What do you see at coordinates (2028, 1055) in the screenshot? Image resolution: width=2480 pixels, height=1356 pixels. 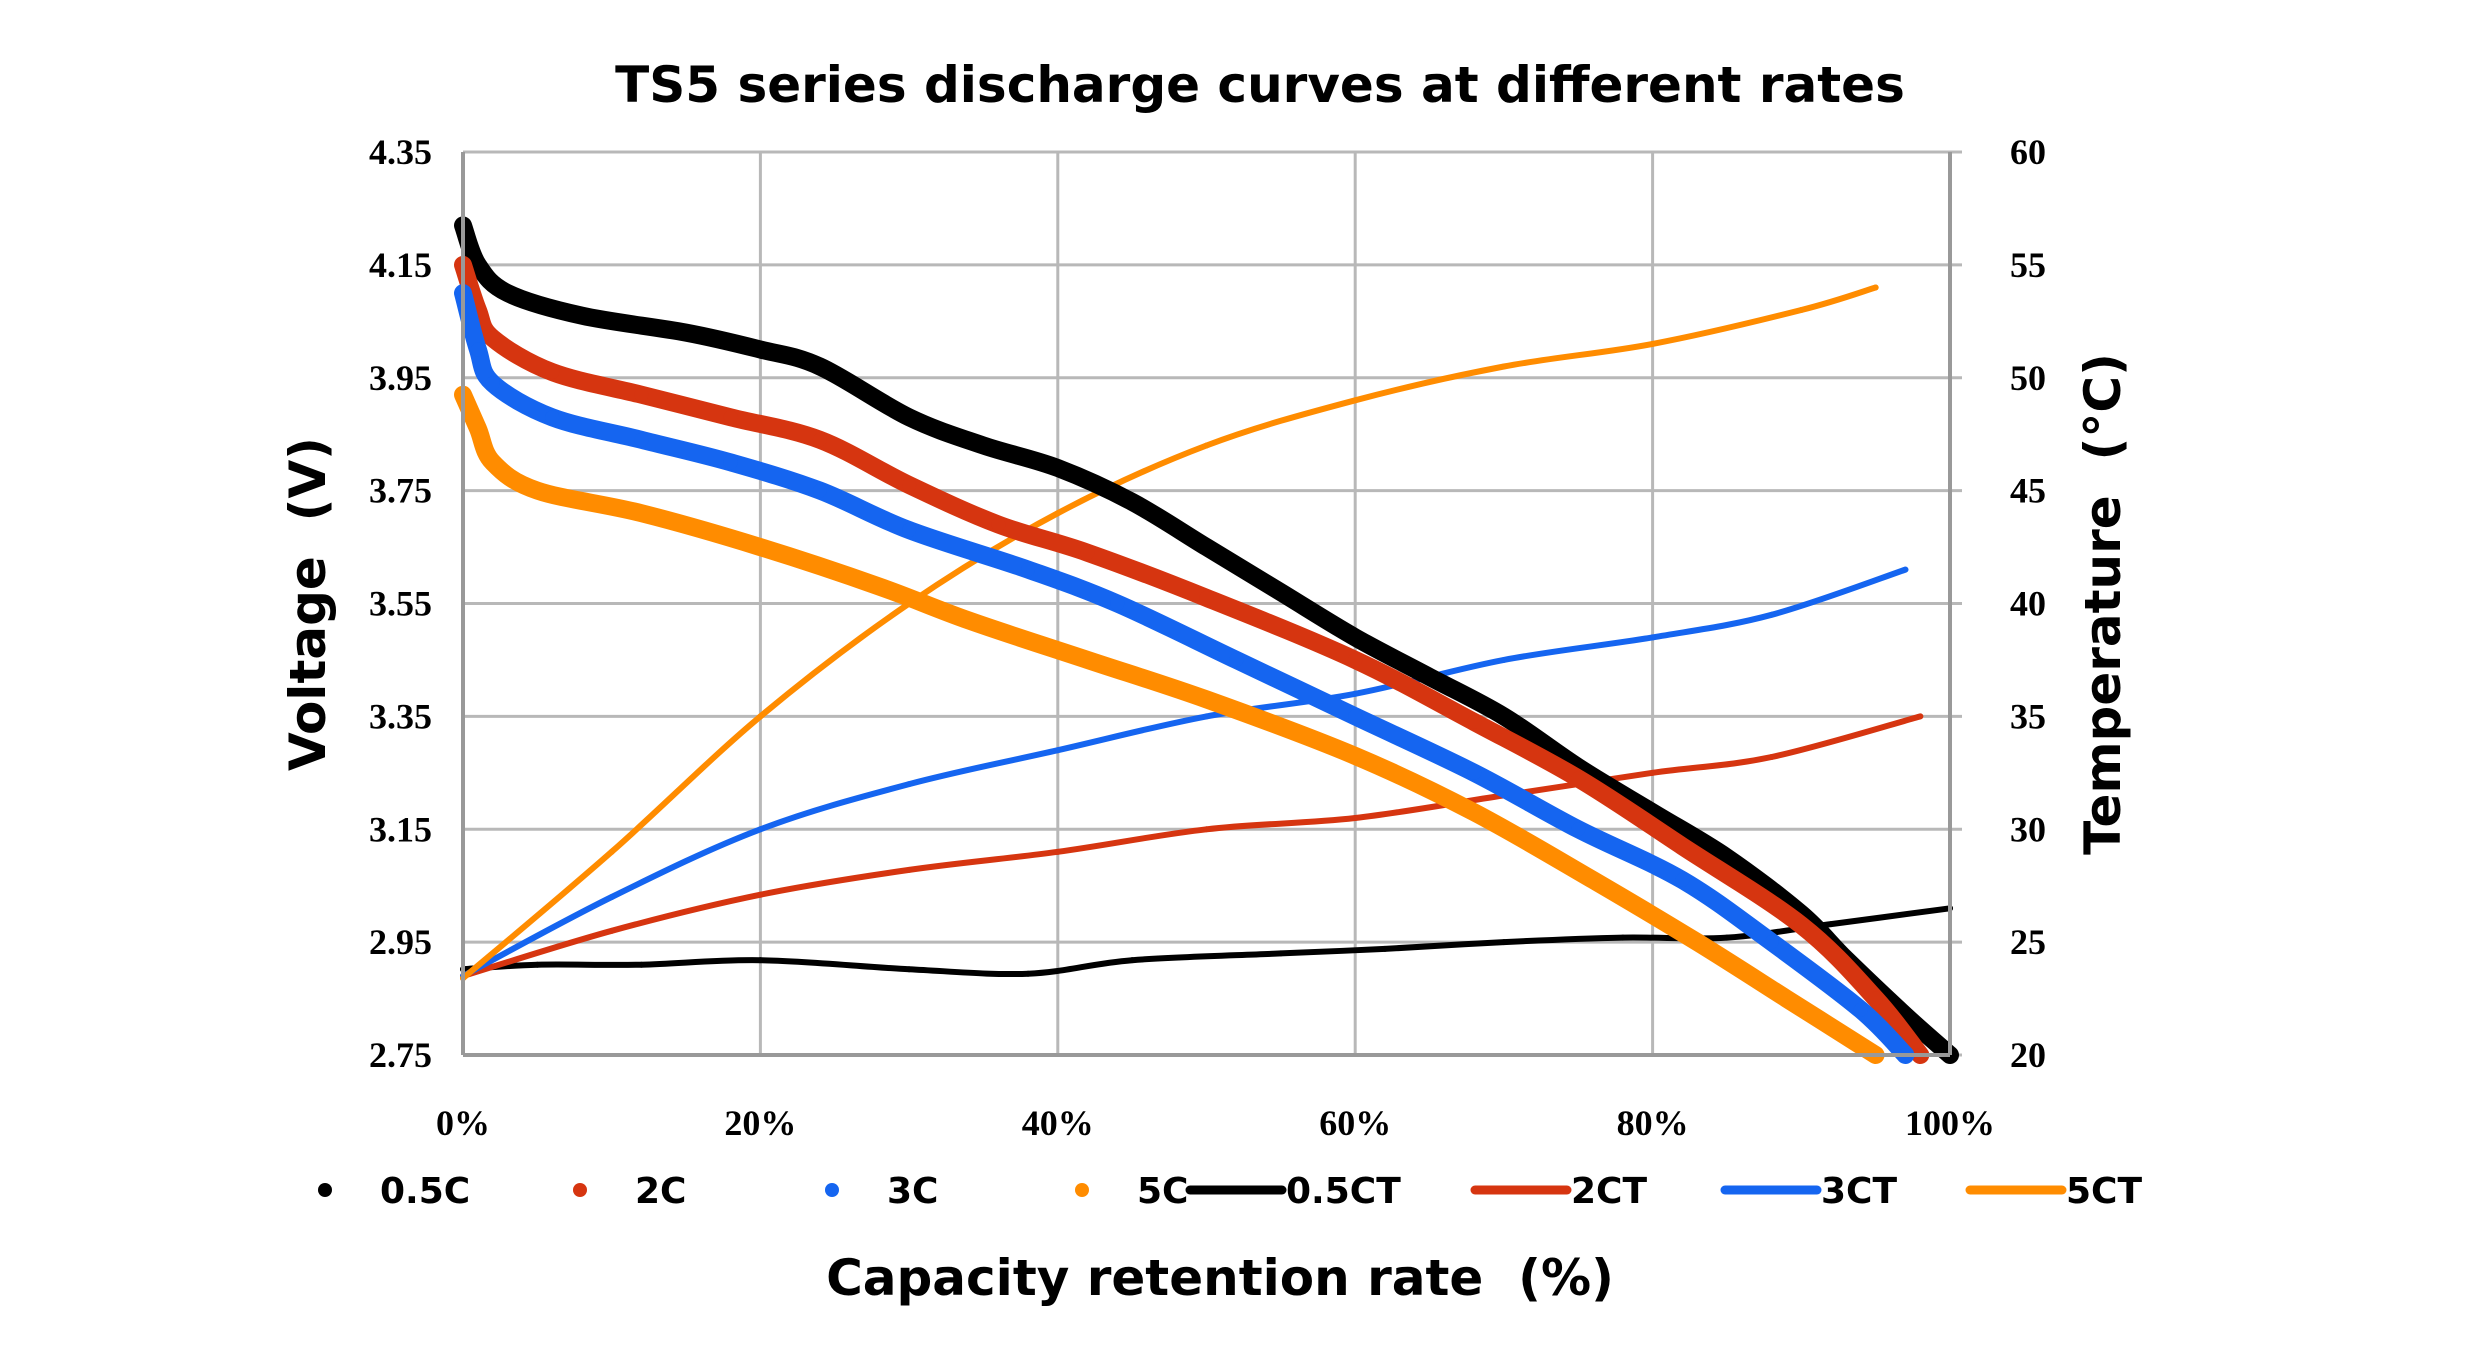 I see `y2-tick-label: 20` at bounding box center [2028, 1055].